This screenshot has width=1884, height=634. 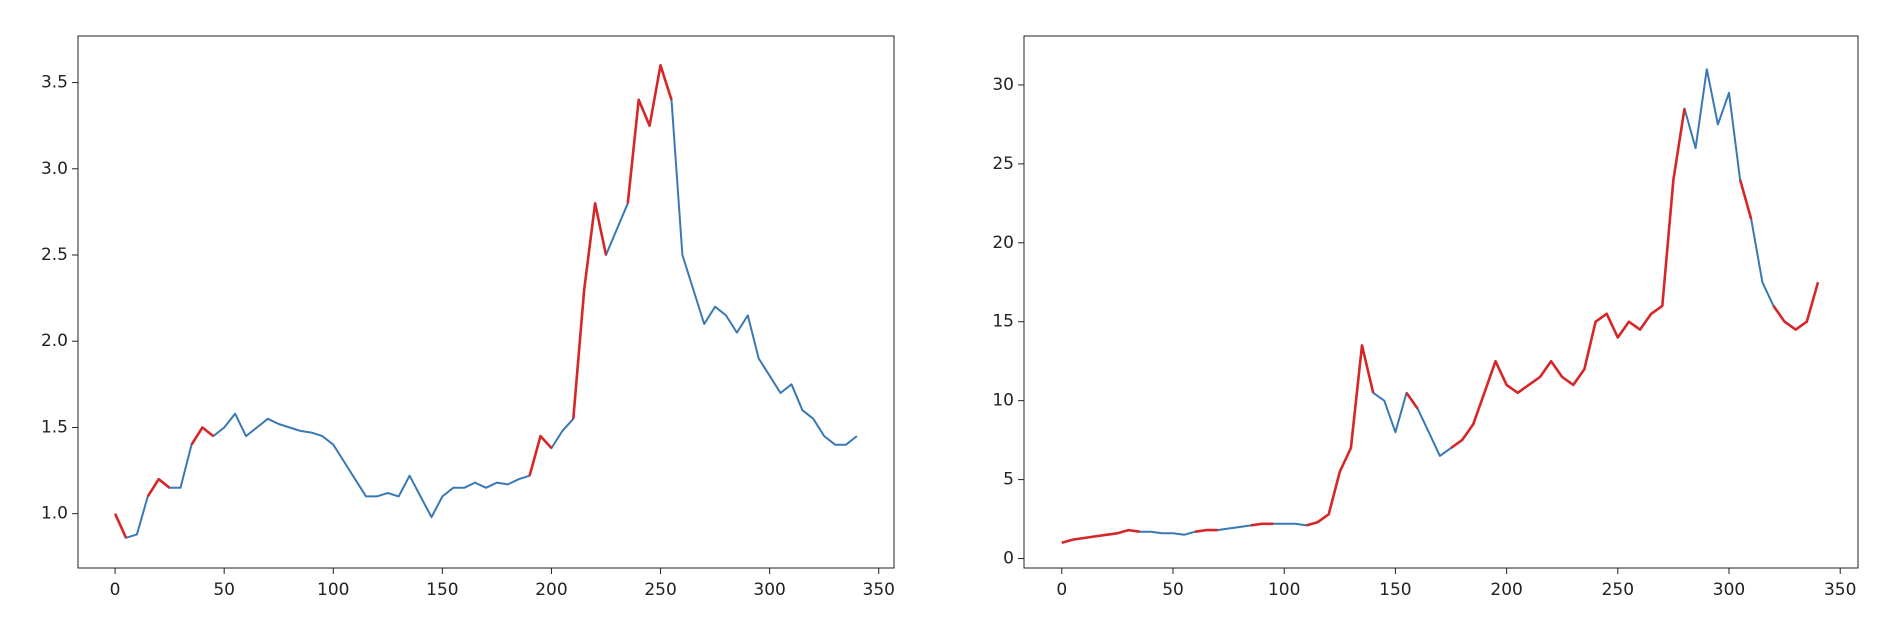 What do you see at coordinates (54, 169) in the screenshot?
I see `y-tick-label: 3.0` at bounding box center [54, 169].